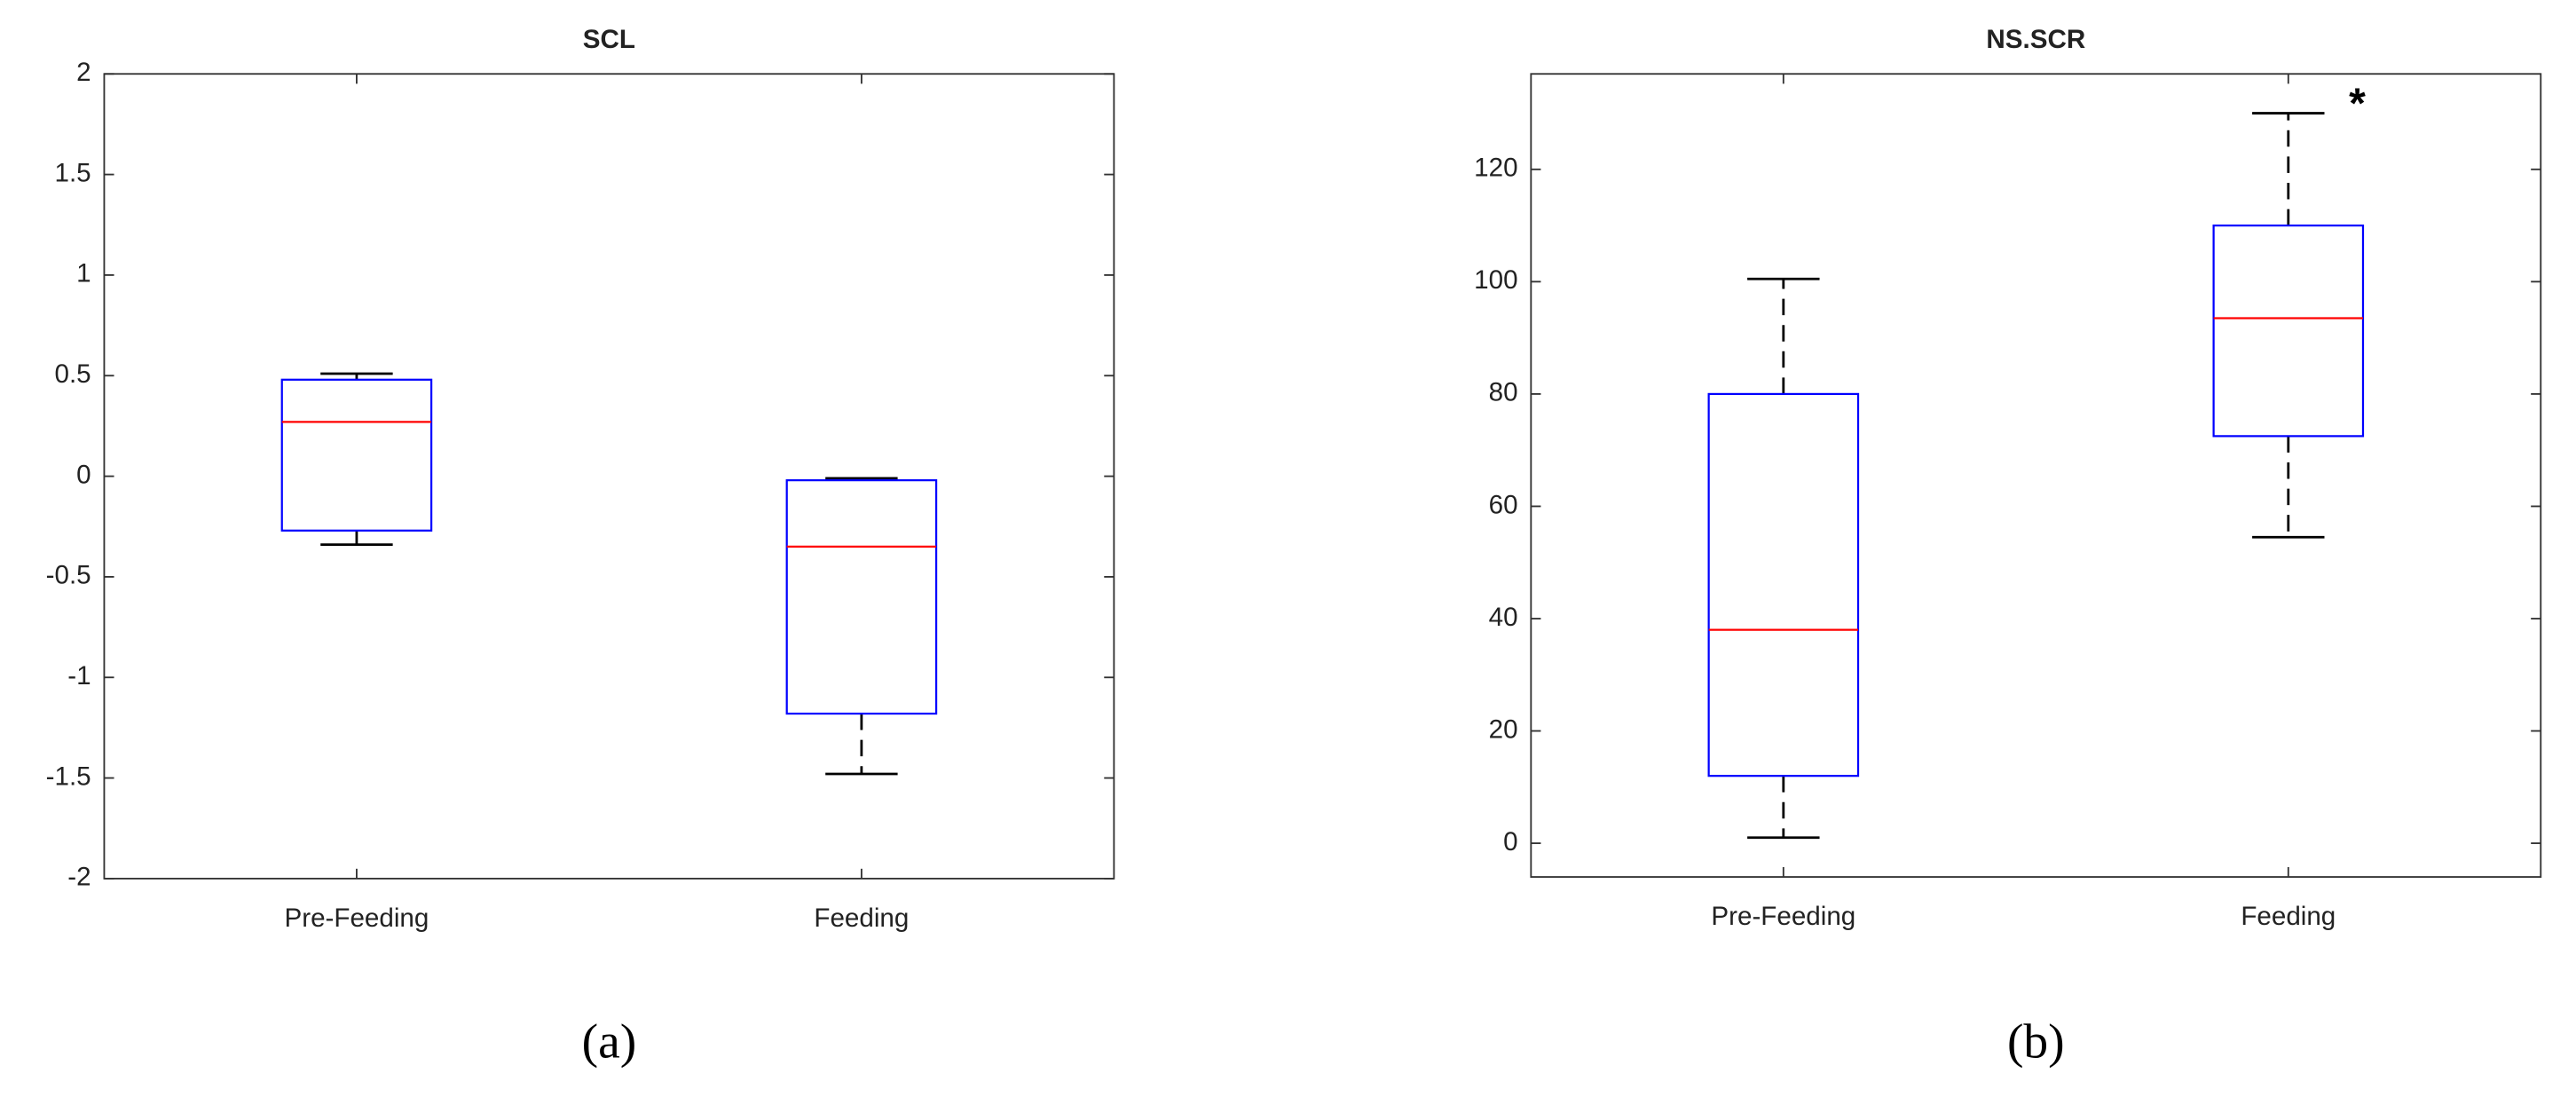 This screenshot has width=2576, height=1097. Describe the element at coordinates (609, 1041) in the screenshot. I see `caption: (a)` at that location.